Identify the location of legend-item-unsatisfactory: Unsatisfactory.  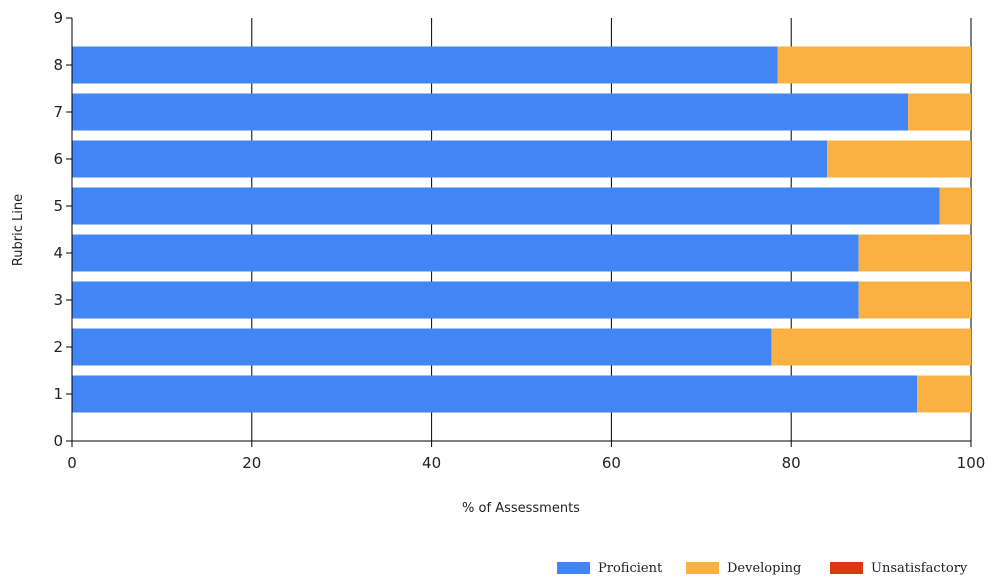
(899, 568).